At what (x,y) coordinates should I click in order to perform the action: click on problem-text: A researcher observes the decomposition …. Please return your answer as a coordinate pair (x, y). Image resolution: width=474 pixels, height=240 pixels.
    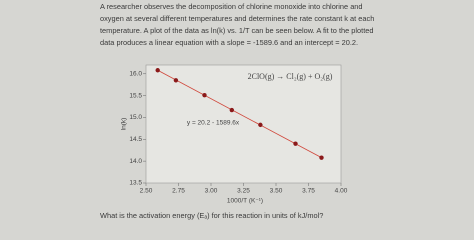
    Looking at the image, I should click on (237, 24).